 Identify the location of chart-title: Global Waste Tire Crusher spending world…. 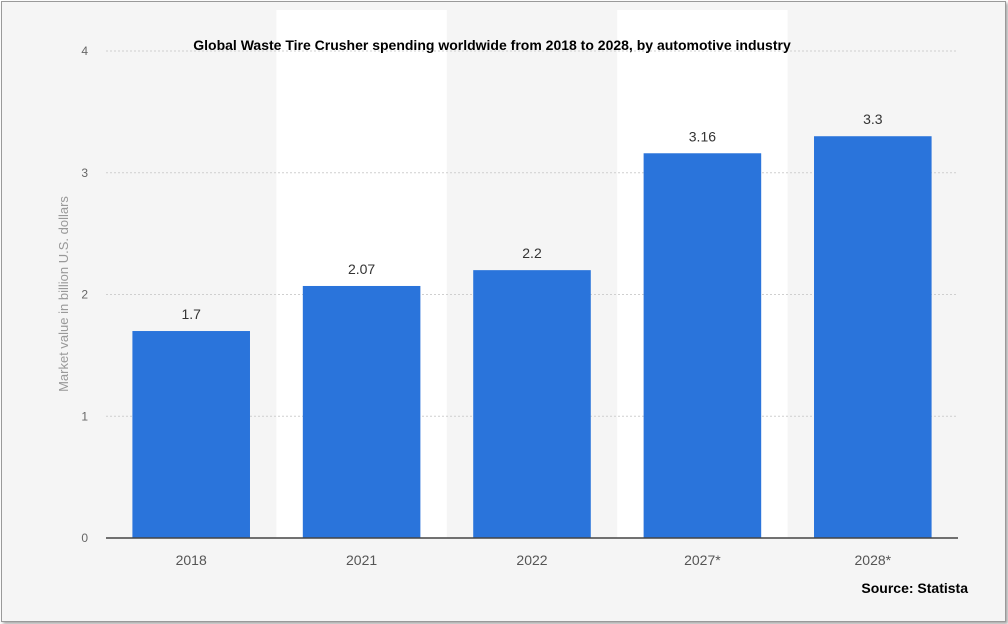
(492, 45).